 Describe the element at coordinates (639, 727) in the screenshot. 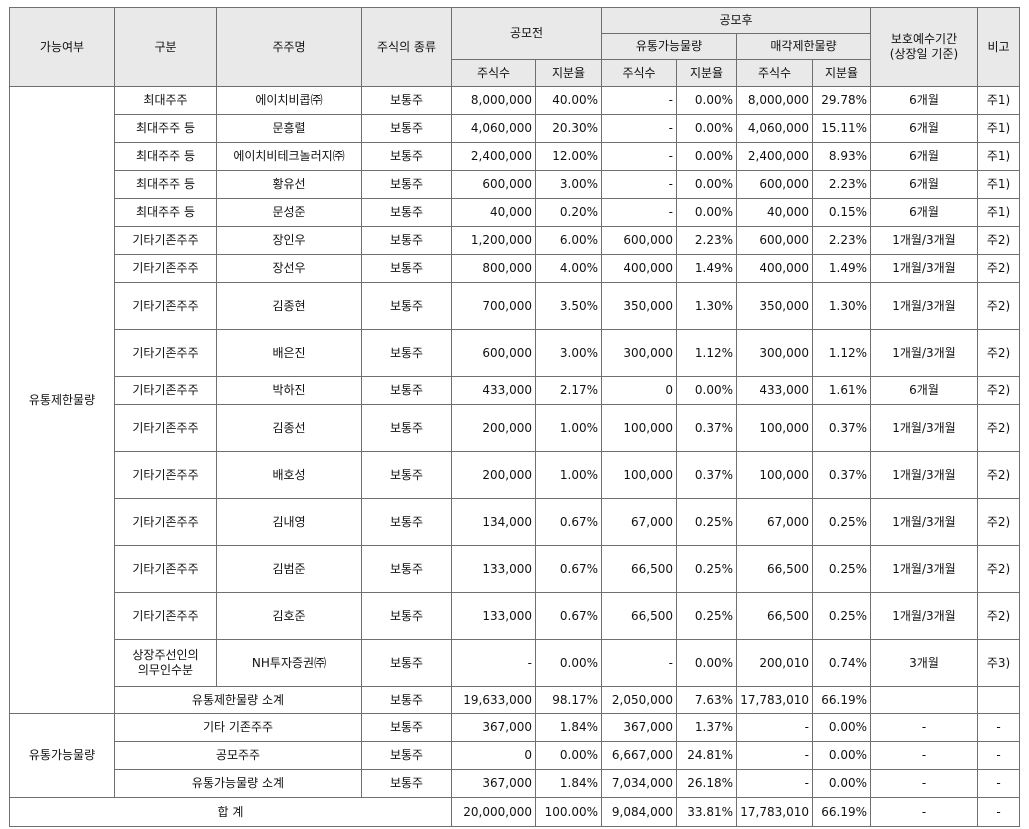

I see `cell-trad-shares: 367,000` at that location.